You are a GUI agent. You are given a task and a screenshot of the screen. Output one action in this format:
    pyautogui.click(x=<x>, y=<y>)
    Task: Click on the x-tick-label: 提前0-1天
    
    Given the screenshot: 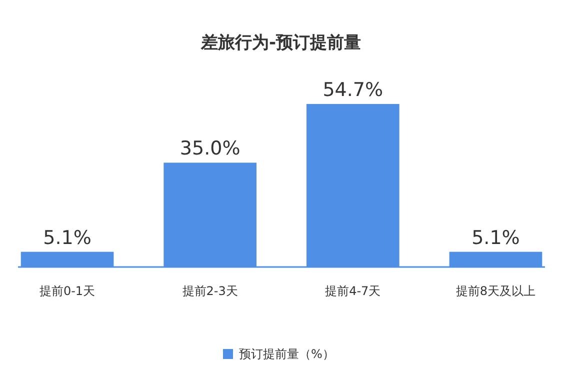 What is the action you would take?
    pyautogui.click(x=67, y=291)
    